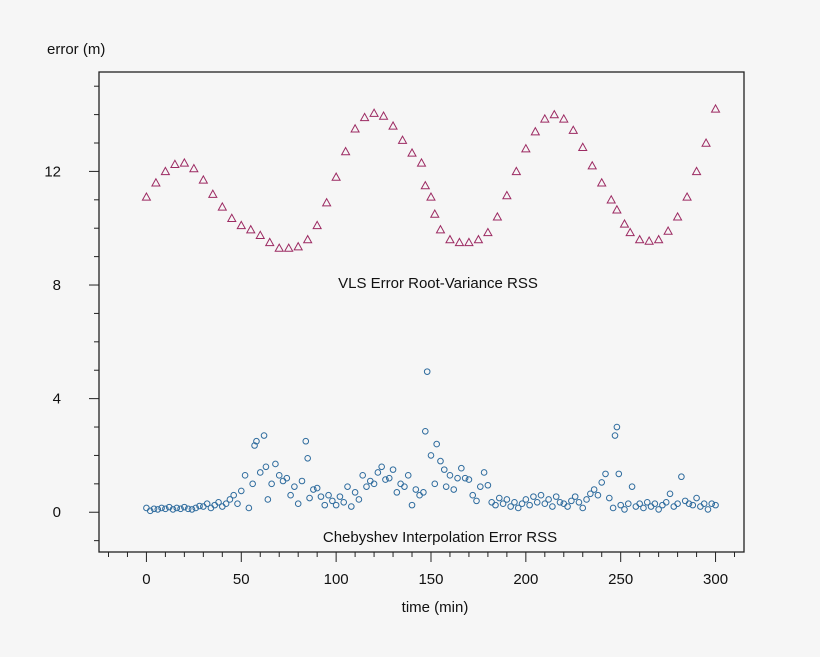 The width and height of the screenshot is (820, 657). What do you see at coordinates (57, 512) in the screenshot?
I see `y-tick-label: 0` at bounding box center [57, 512].